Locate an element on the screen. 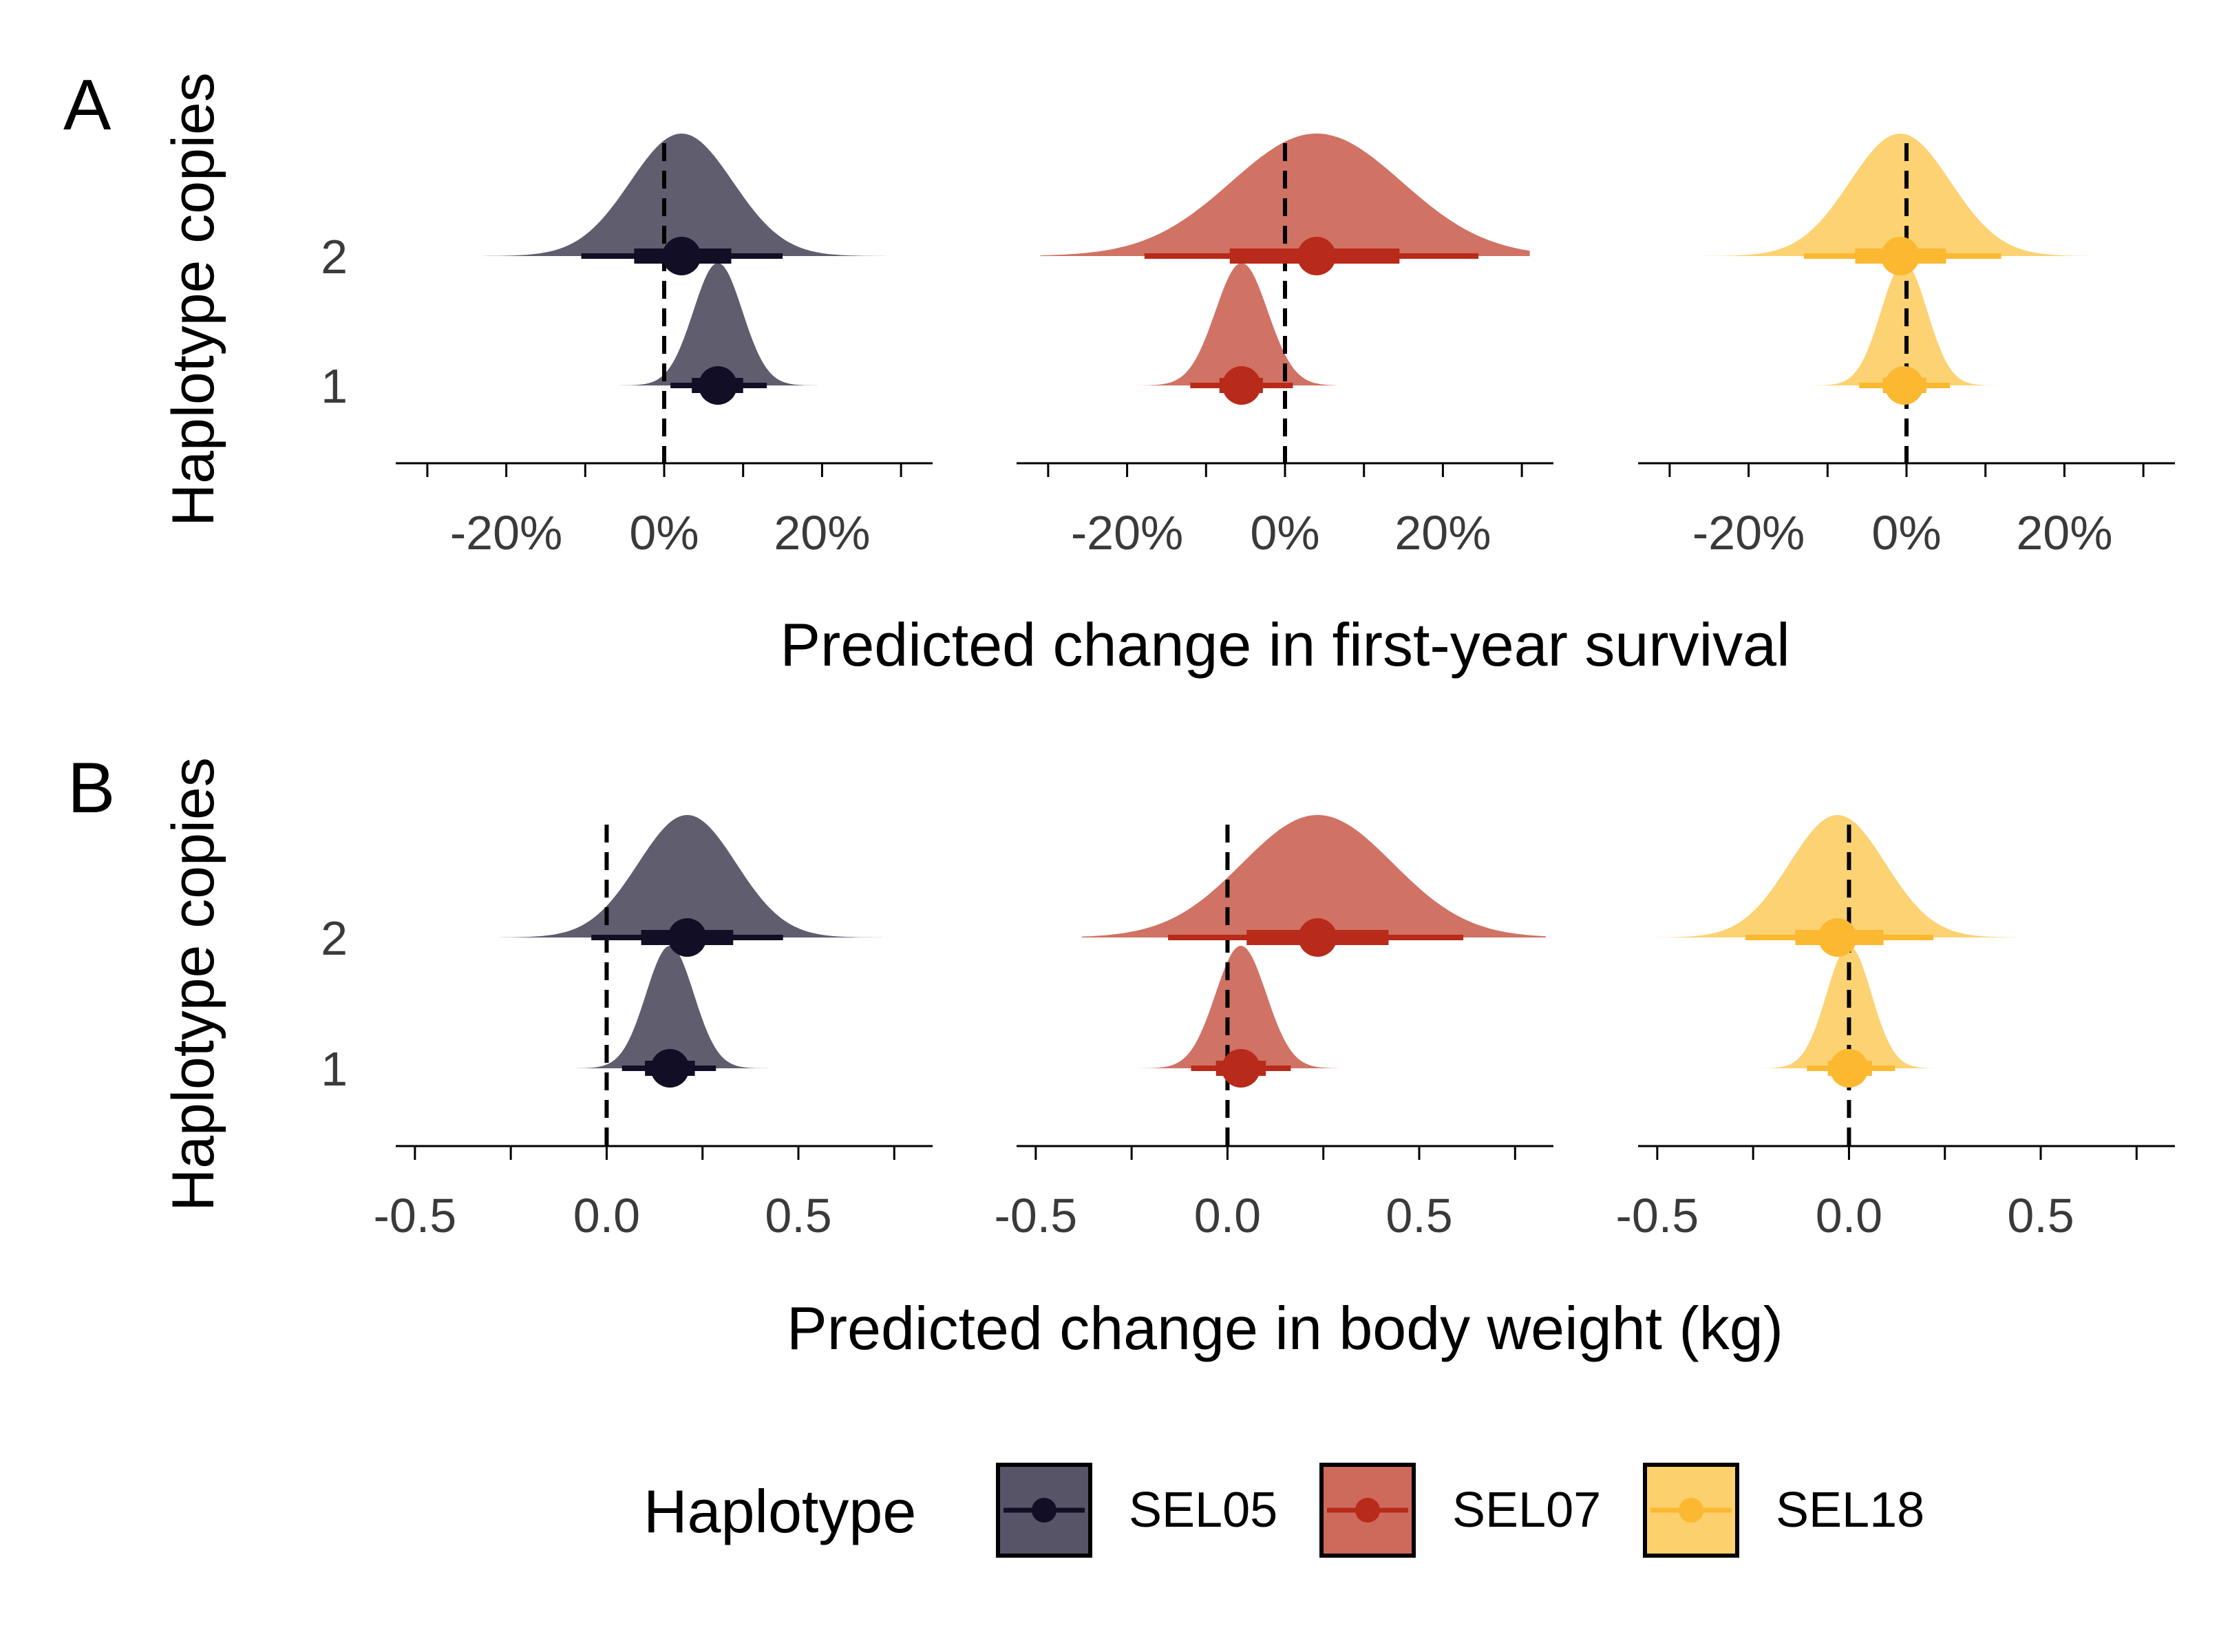  facet-sel05: -0.5 0.0 0.5 is located at coordinates (653, 1028).